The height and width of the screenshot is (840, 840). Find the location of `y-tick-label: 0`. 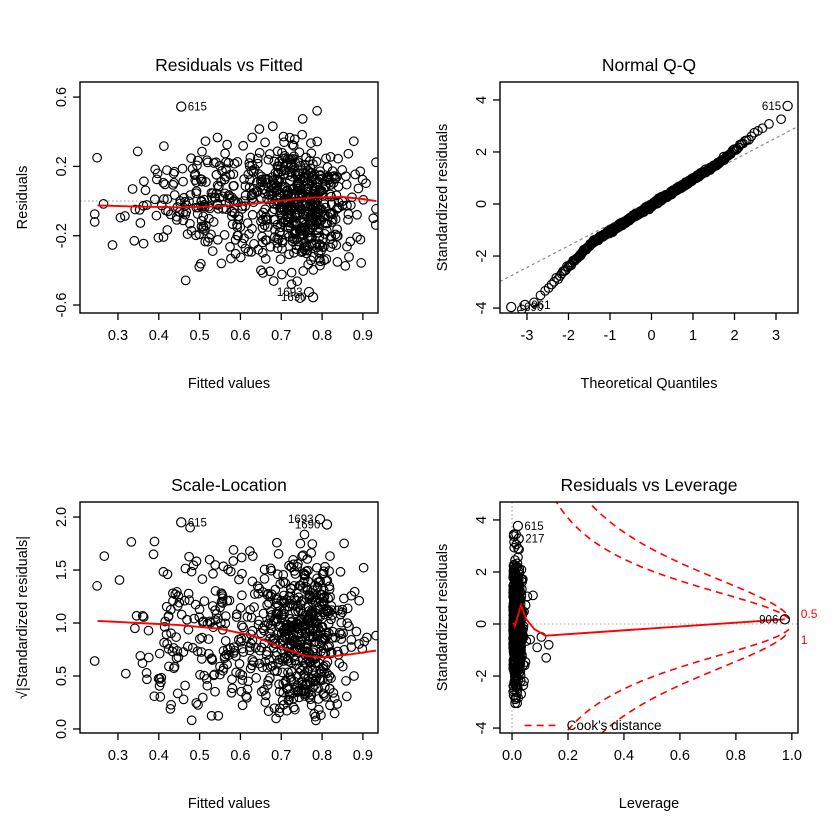

y-tick-label: 0 is located at coordinates (482, 624).